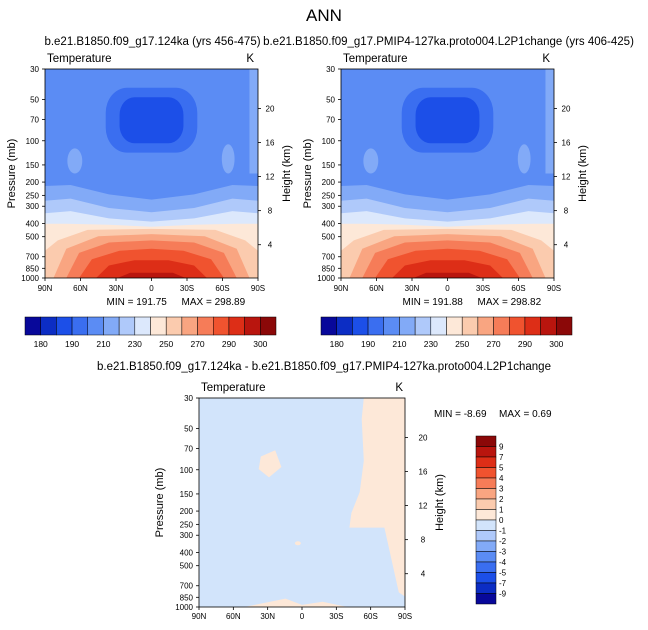 The height and width of the screenshot is (630, 648). I want to click on variable-label: Temperature, so click(375, 59).